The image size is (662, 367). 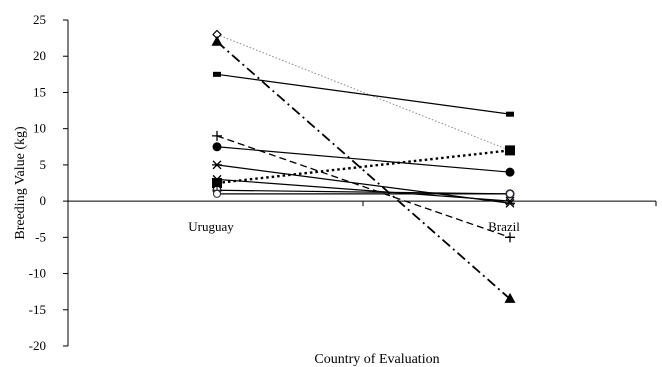 What do you see at coordinates (211, 226) in the screenshot?
I see `x-tick-label: Uruguay` at bounding box center [211, 226].